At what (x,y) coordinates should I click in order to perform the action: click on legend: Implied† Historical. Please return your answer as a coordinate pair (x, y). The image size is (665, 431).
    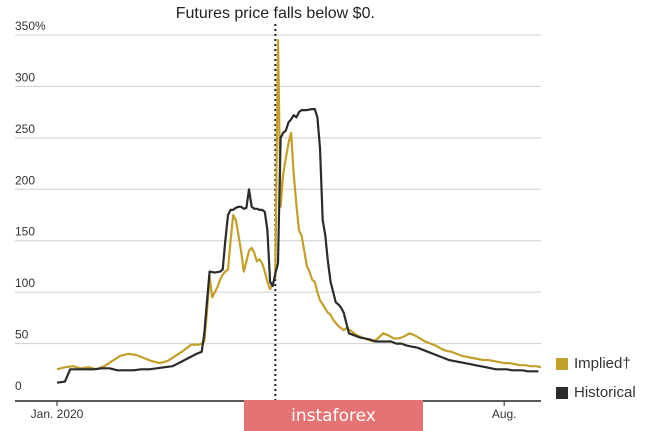
    Looking at the image, I should click on (596, 378).